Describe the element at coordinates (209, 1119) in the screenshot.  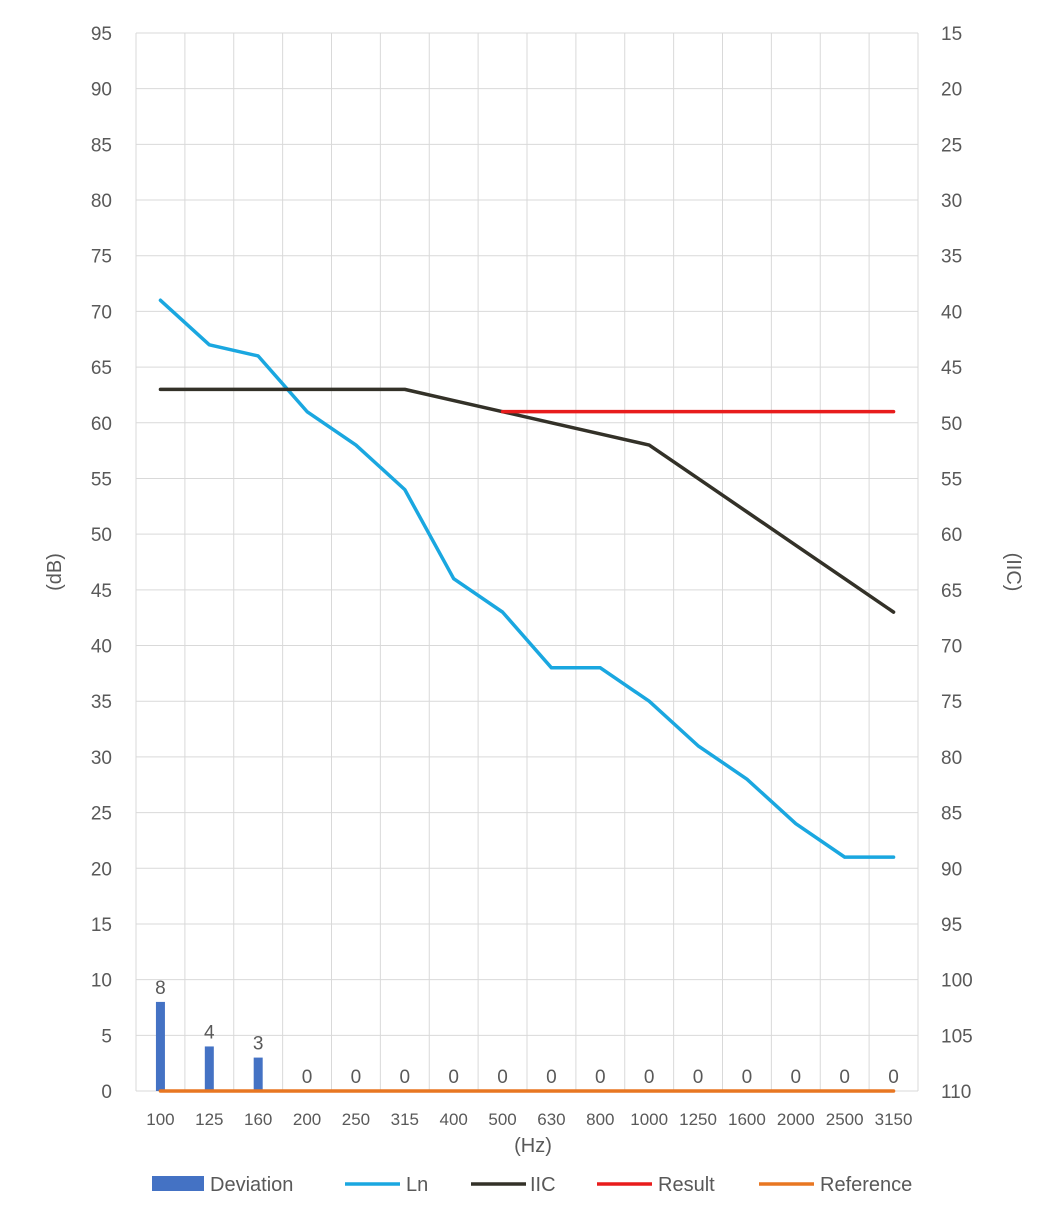
I see `x-tick-label: 125` at that location.